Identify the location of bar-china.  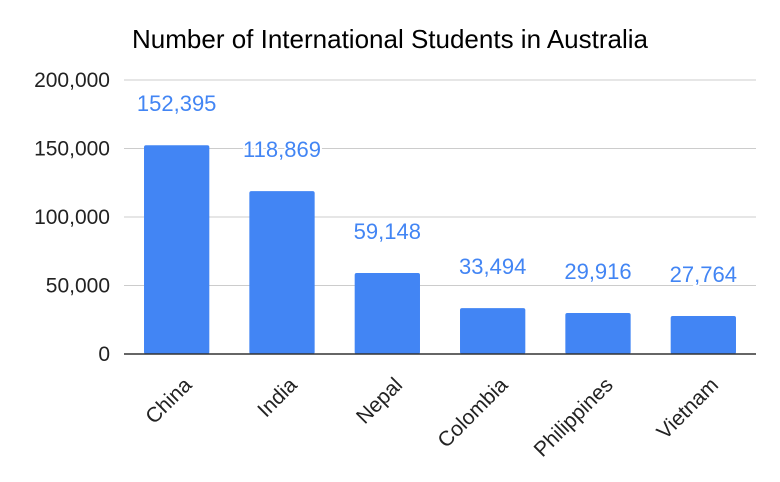
(177, 249).